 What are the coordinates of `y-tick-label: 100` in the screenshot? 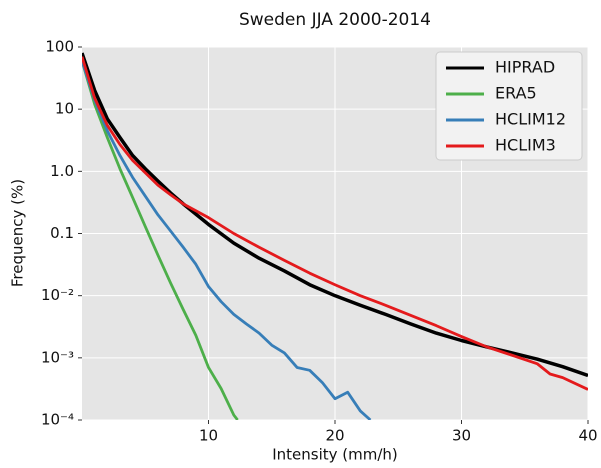 It's located at (59, 47).